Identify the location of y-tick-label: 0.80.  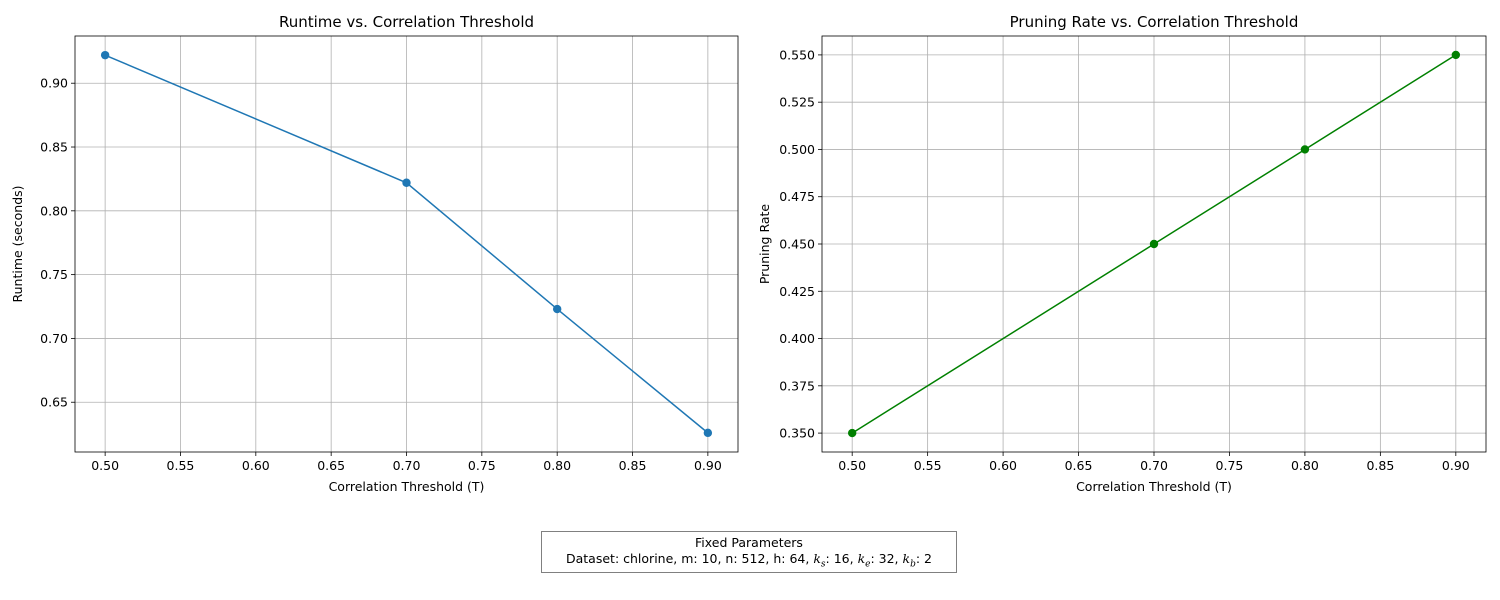
(54, 210).